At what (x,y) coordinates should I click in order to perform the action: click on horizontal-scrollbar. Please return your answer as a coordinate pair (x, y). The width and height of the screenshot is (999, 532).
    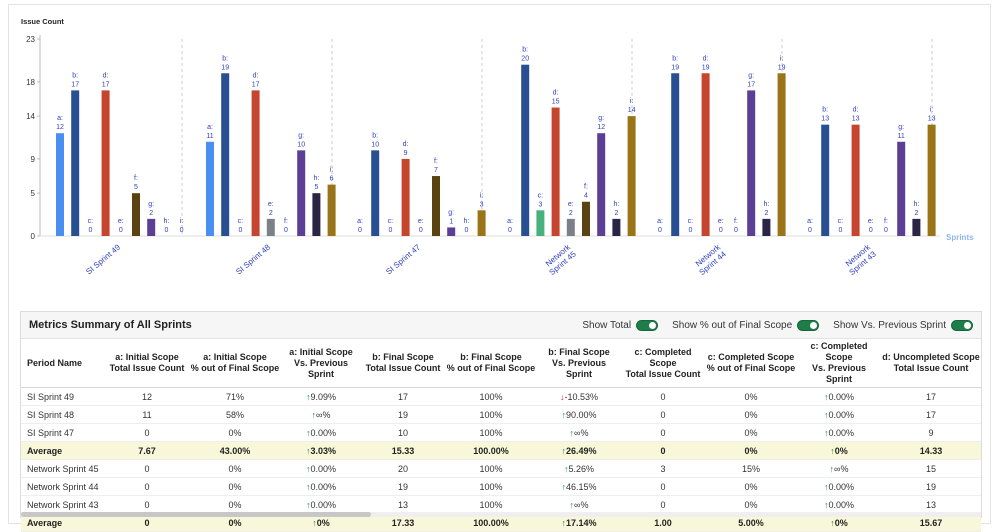
    Looking at the image, I should click on (501, 514).